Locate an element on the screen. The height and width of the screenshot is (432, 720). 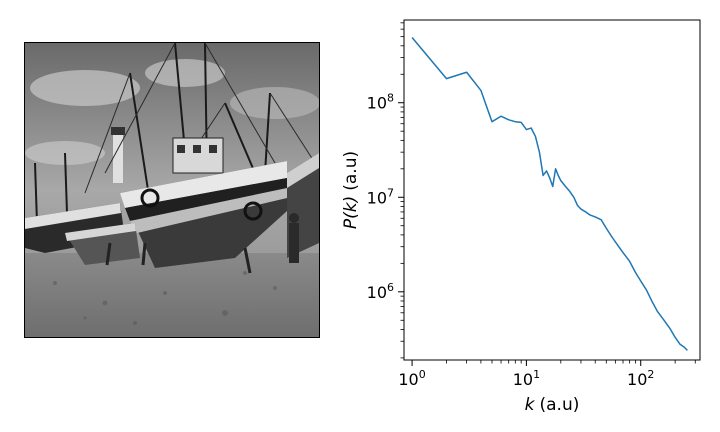
y-tick-exponent: 8 is located at coordinates (390, 98).